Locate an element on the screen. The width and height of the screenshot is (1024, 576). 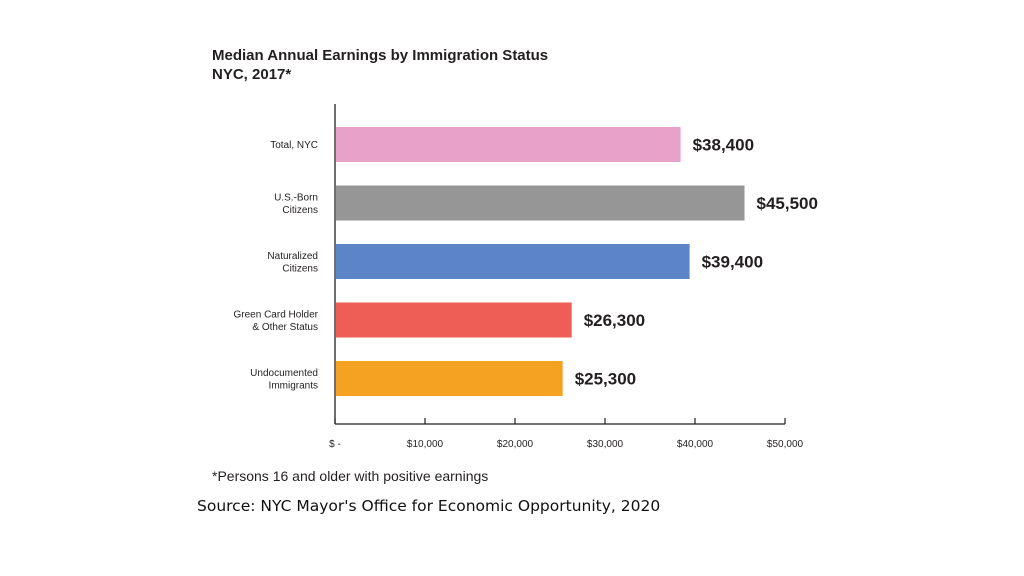
value-label: $45,500 is located at coordinates (787, 203).